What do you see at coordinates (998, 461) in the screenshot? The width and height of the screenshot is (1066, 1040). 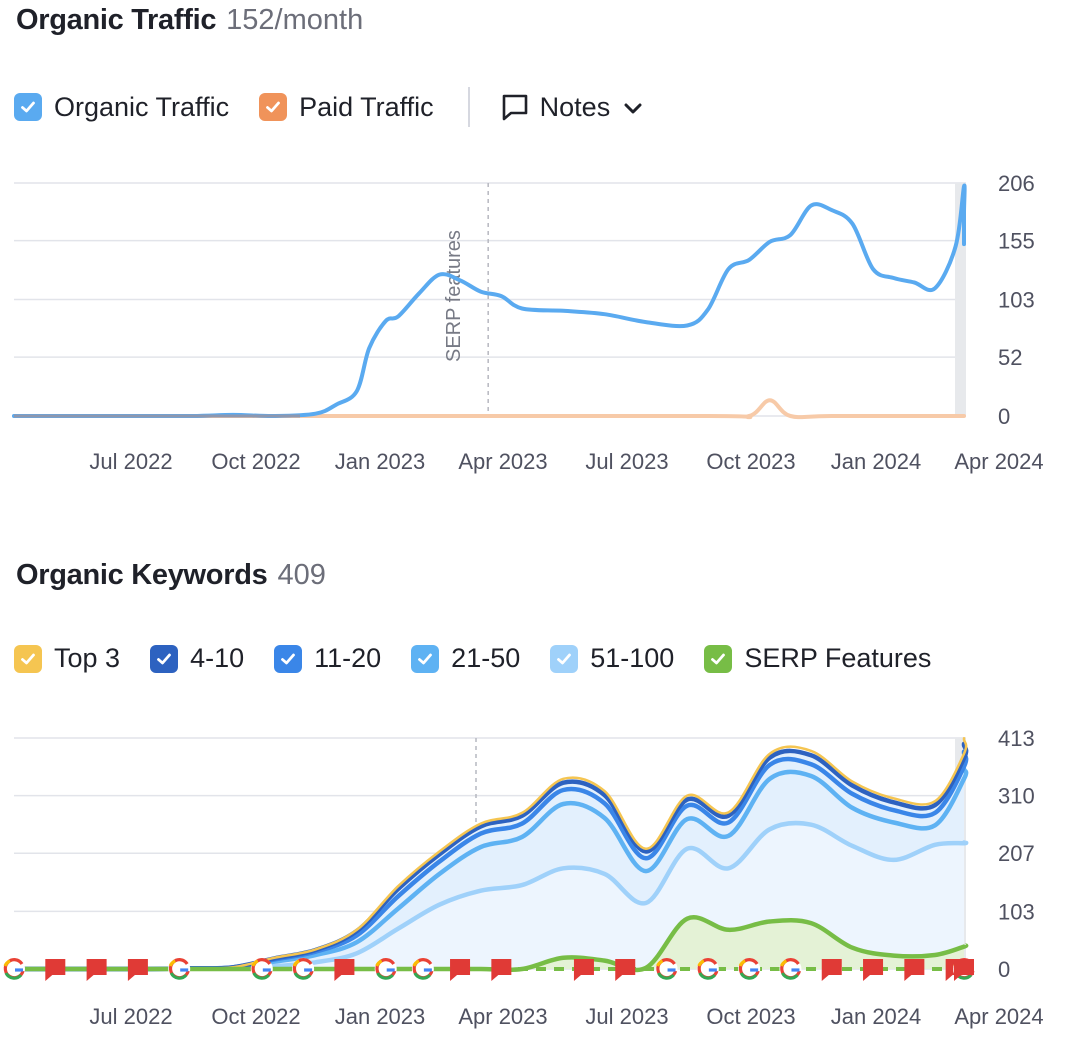 I see `traffic-x-tick: Apr 2024` at bounding box center [998, 461].